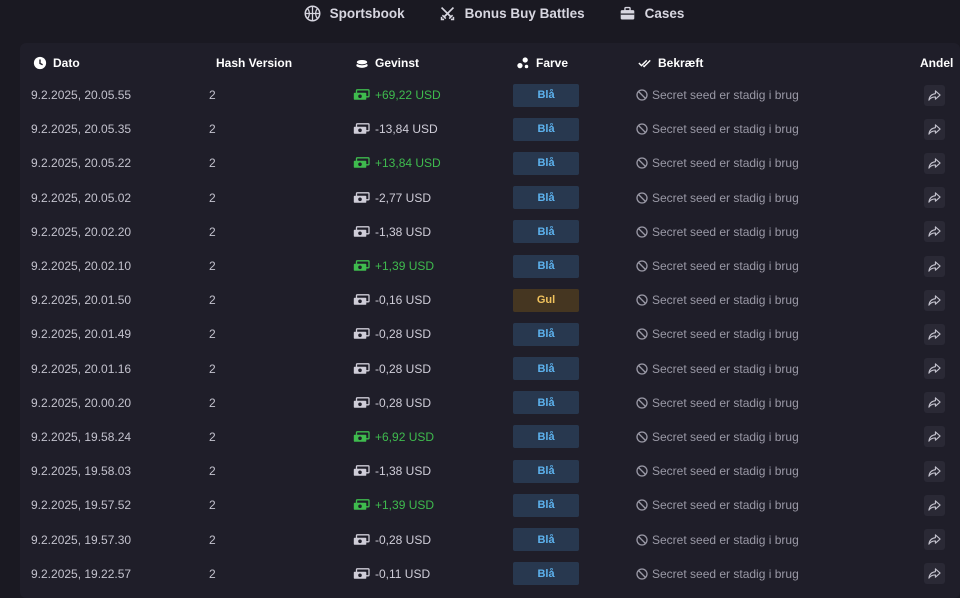 Image resolution: width=960 pixels, height=598 pixels. What do you see at coordinates (66, 63) in the screenshot?
I see `header-date-label: Dato` at bounding box center [66, 63].